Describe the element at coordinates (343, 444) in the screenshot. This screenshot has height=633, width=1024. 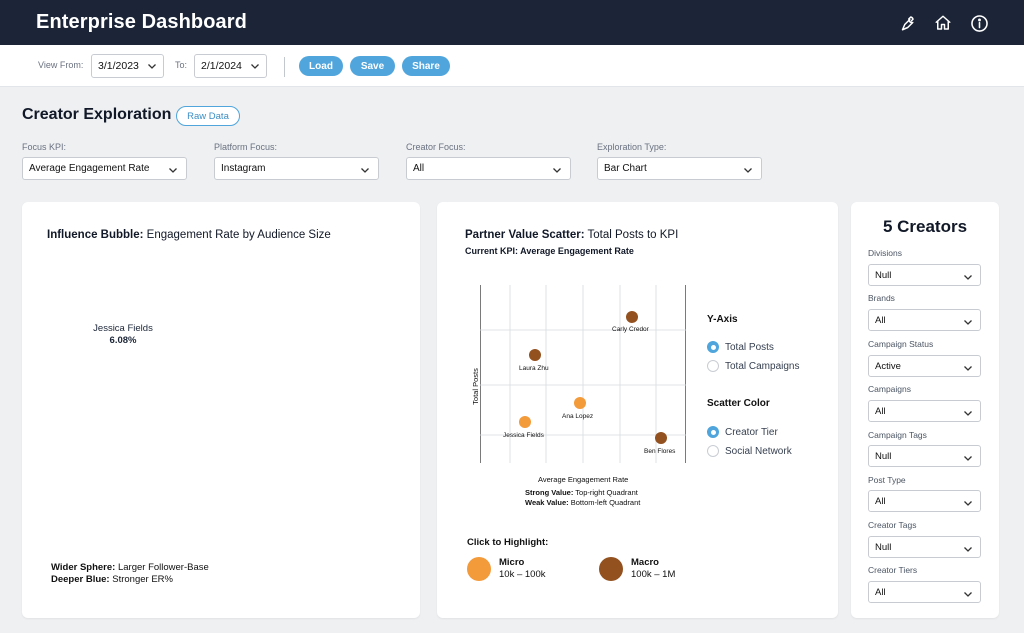
I see `bubble-value: 9.72%` at that location.